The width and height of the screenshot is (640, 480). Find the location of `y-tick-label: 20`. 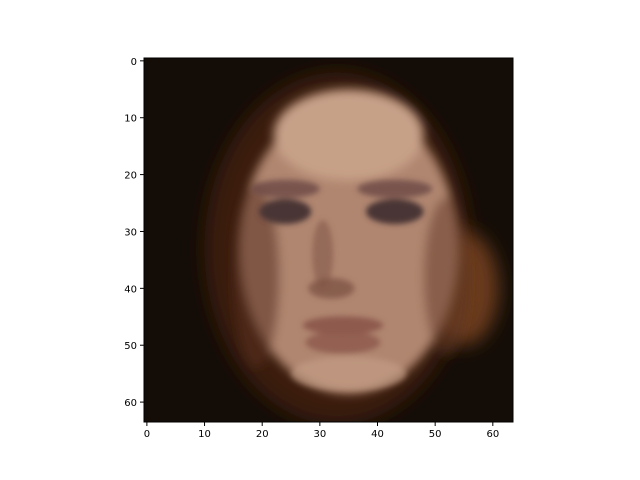

y-tick-label: 20 is located at coordinates (130, 176).